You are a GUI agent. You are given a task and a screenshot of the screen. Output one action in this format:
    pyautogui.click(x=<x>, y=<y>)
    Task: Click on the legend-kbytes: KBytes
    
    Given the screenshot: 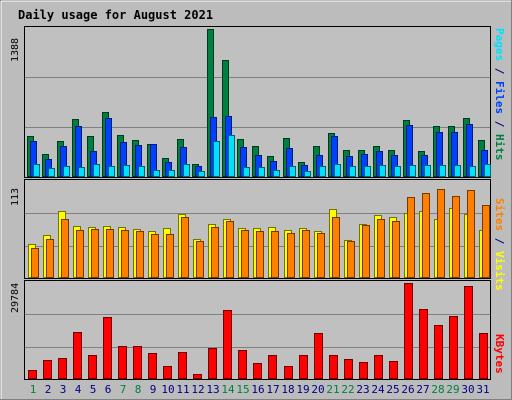 What is the action you would take?
    pyautogui.click(x=499, y=354)
    